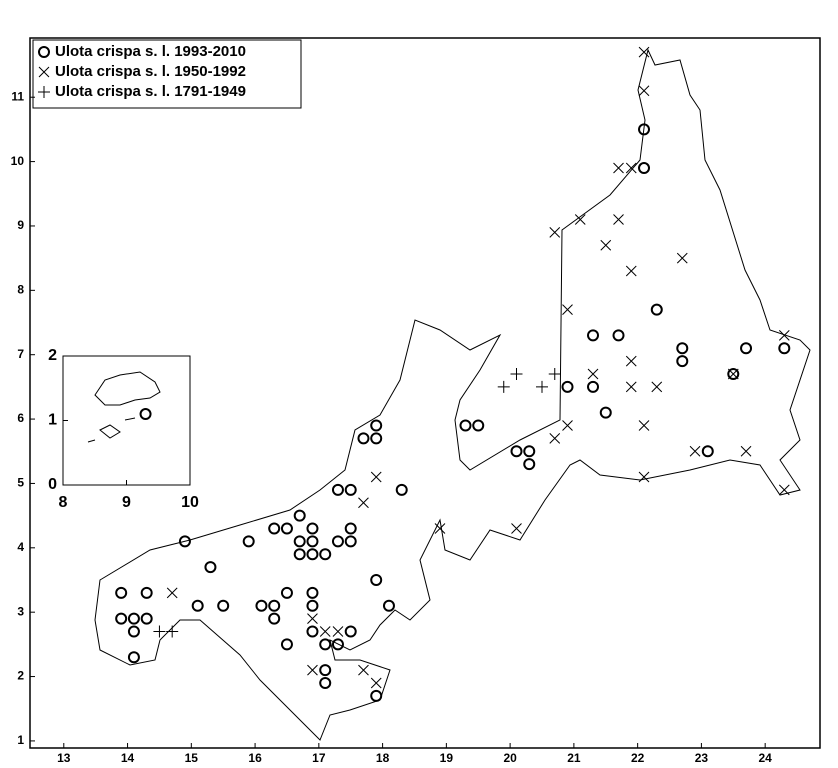 Image resolution: width=838 pixels, height=768 pixels. I want to click on x-tick-label: 22, so click(638, 758).